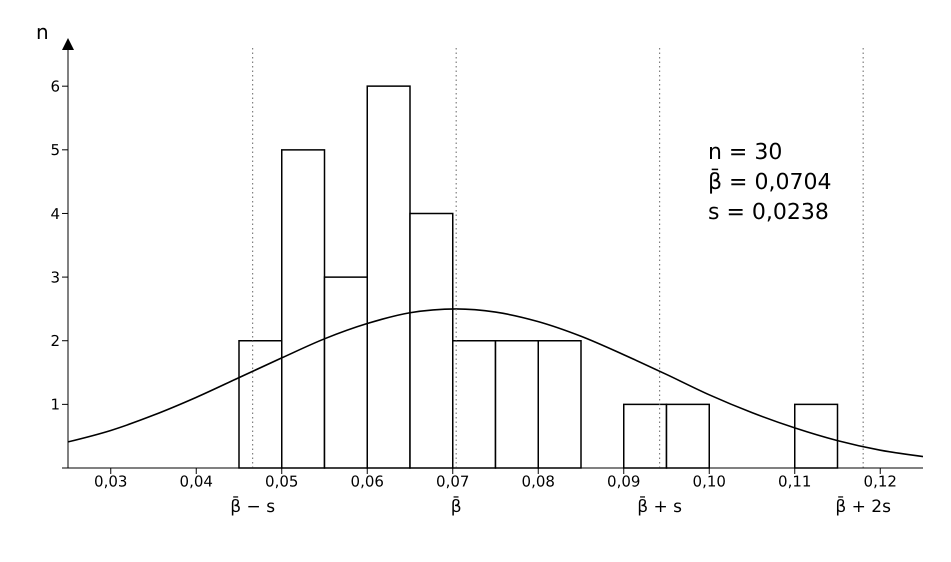  What do you see at coordinates (196, 481) in the screenshot?
I see `x-tick-label: 0,04` at bounding box center [196, 481].